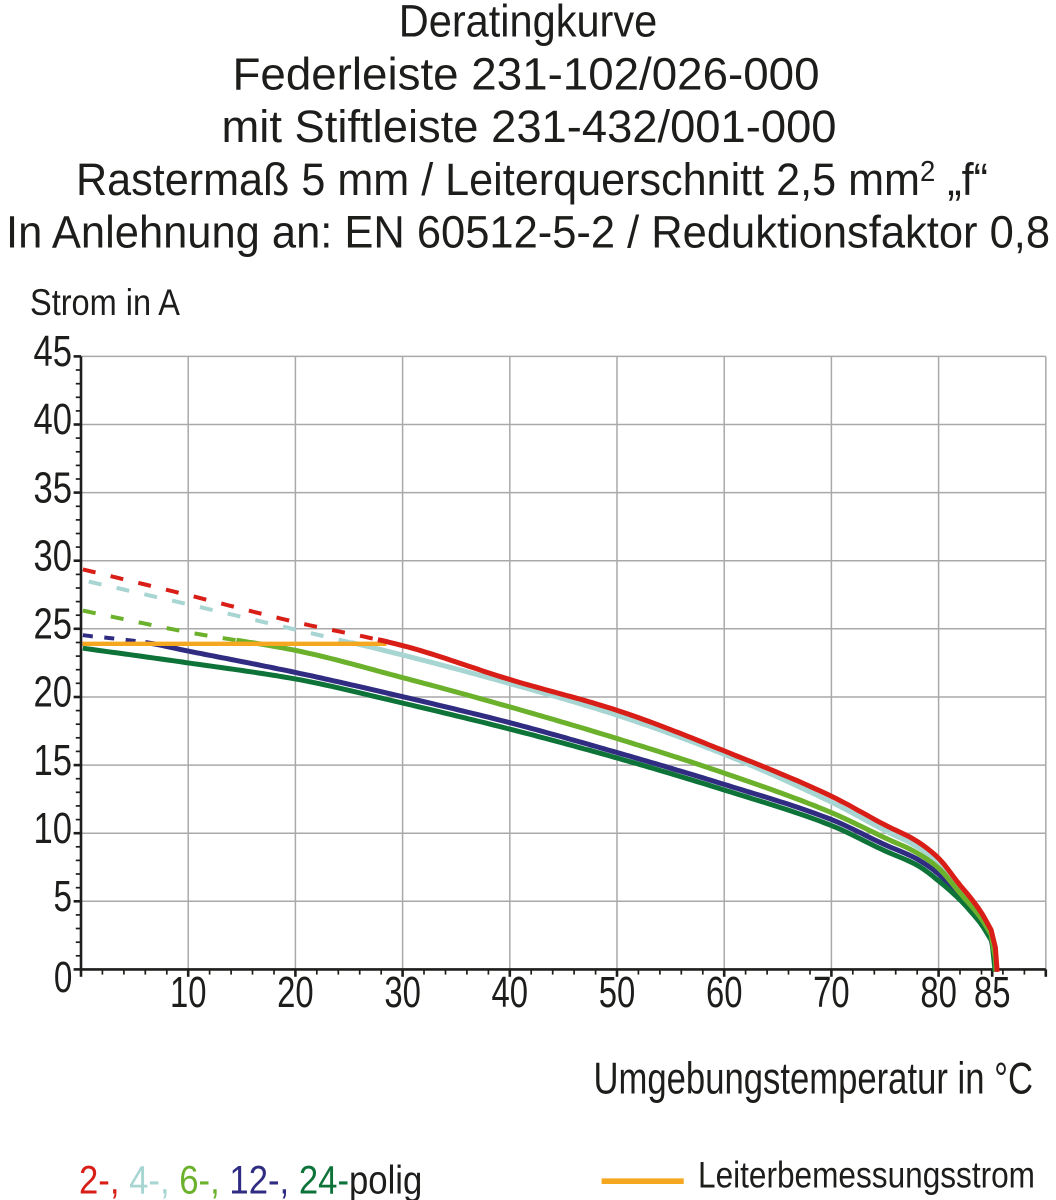  Describe the element at coordinates (53, 625) in the screenshot. I see `svg-text: 25` at that location.